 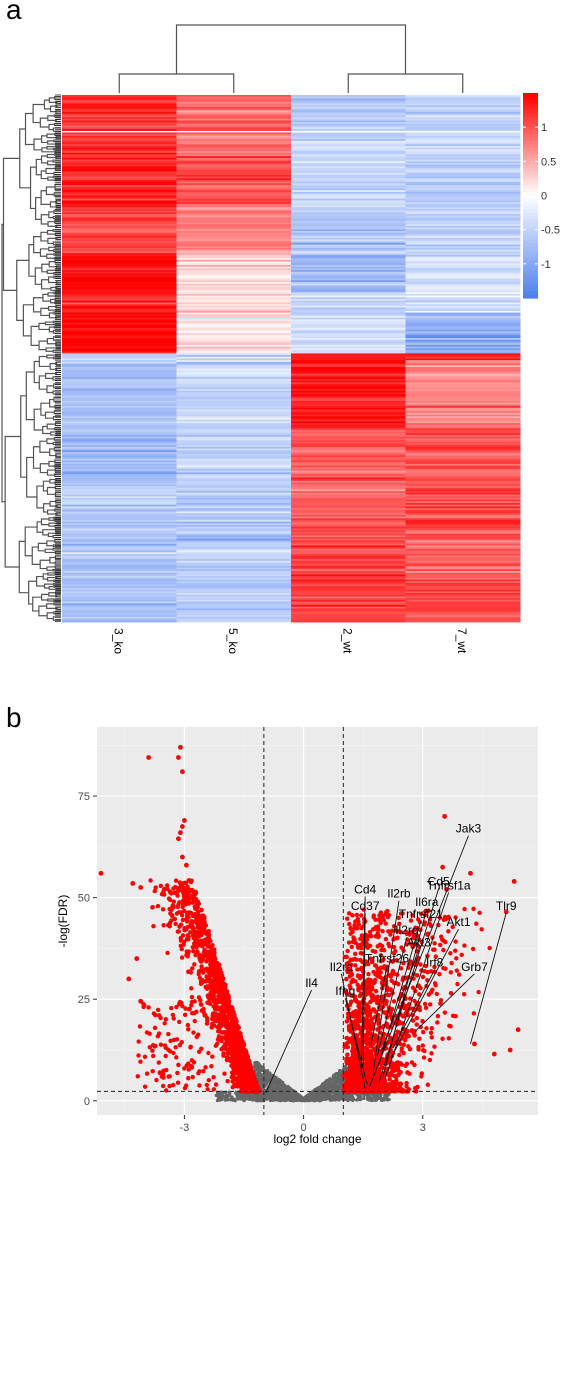 What do you see at coordinates (176, 83) in the screenshot?
I see `dendro-branch-ko` at bounding box center [176, 83].